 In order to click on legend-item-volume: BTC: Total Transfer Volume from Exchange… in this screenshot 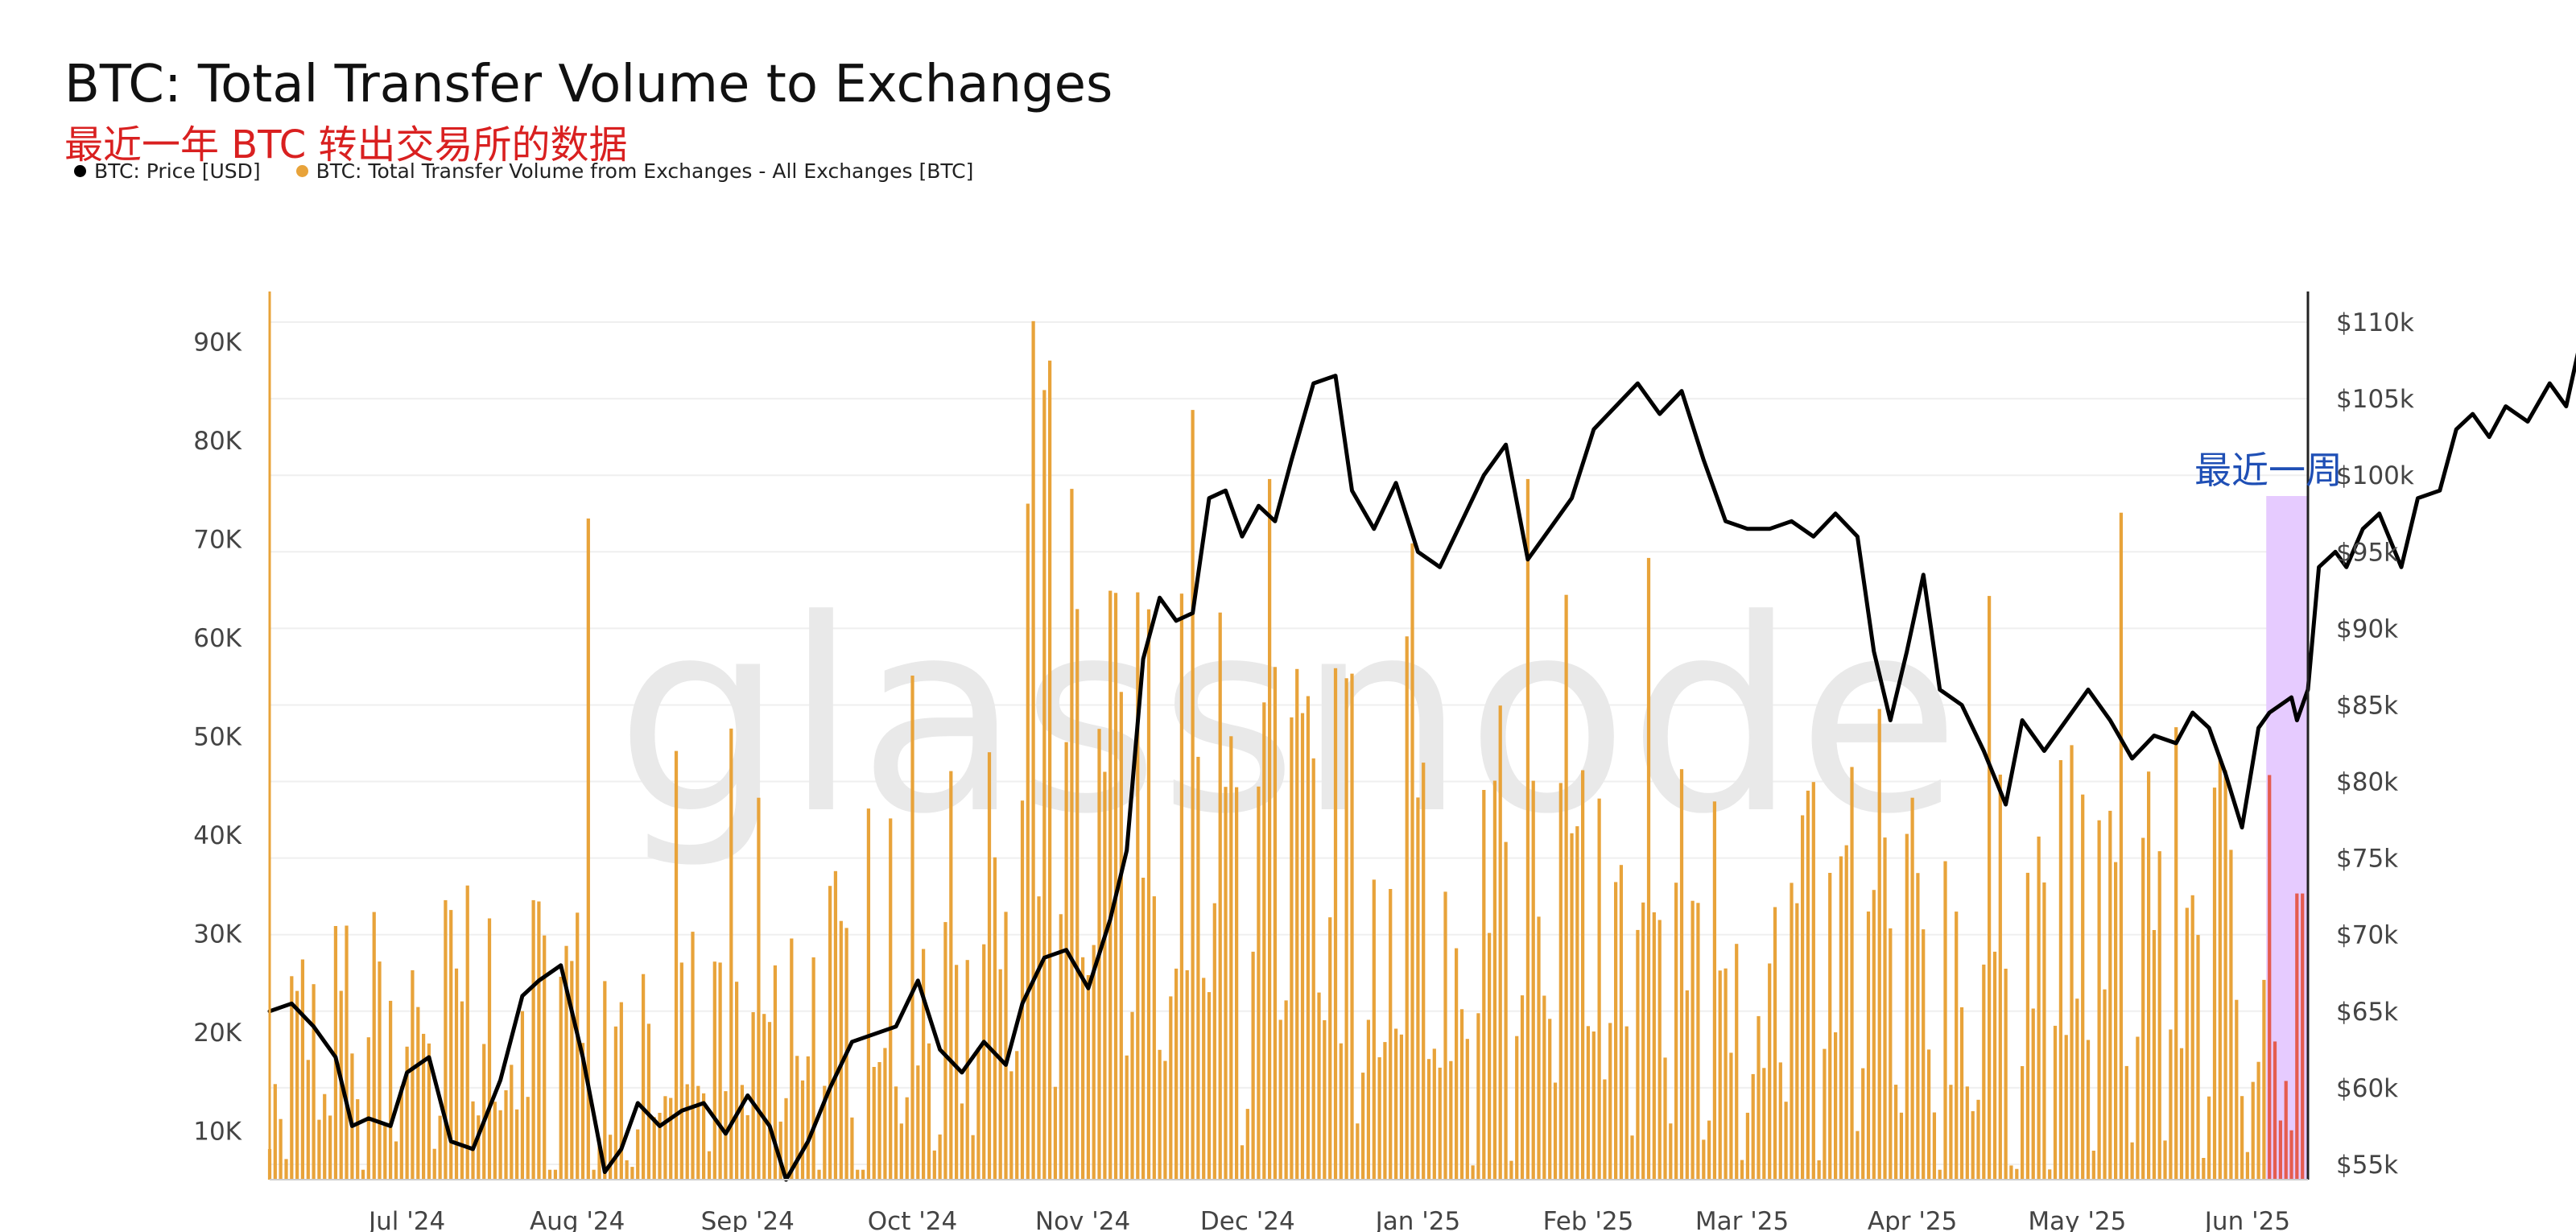, I will do `click(634, 171)`.